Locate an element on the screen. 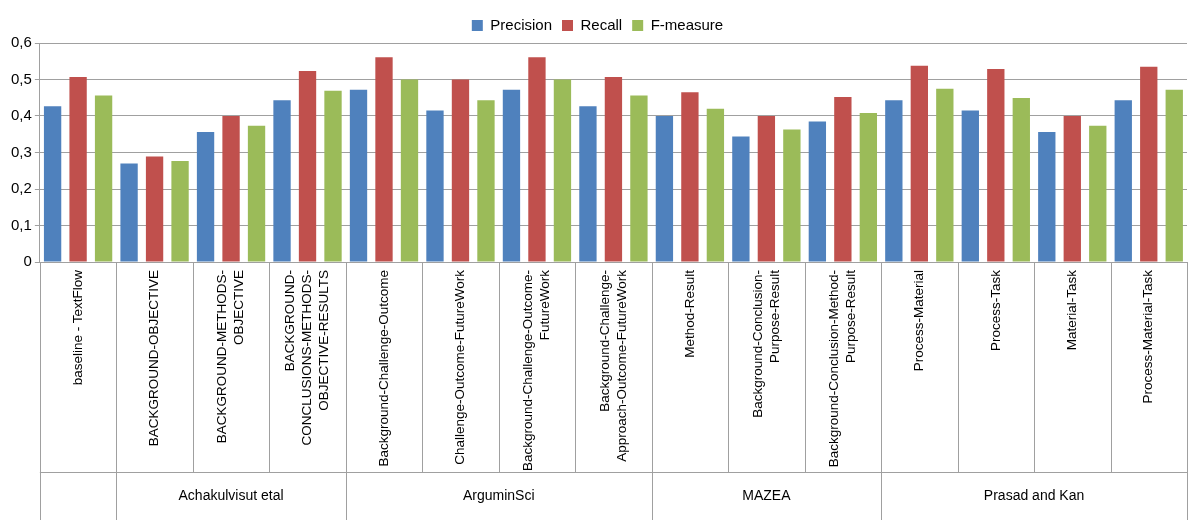 The width and height of the screenshot is (1201, 528). y-tick-label: 0,1 is located at coordinates (21, 224).